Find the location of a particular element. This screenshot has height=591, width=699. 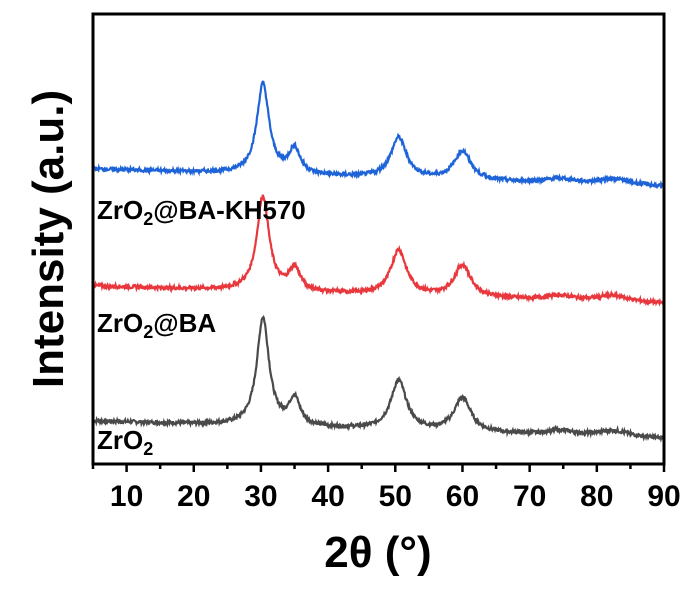

x-axis-title: 2θ (°) is located at coordinates (377, 552).